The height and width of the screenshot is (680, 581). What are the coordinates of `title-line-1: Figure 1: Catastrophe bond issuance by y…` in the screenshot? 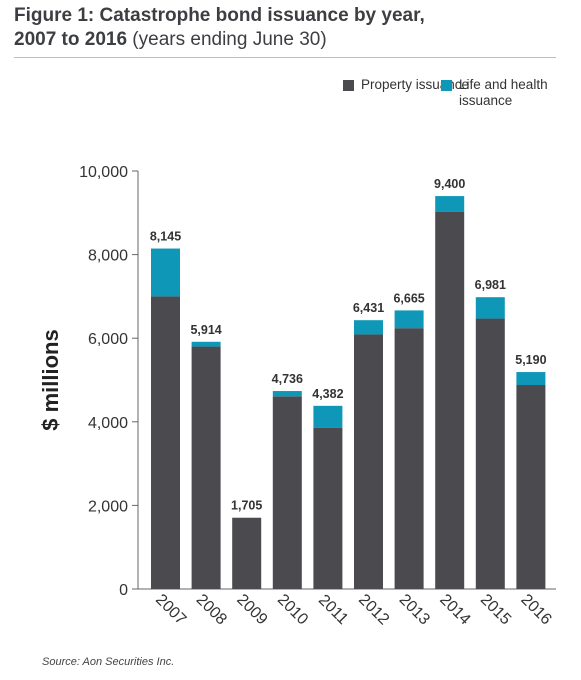 It's located at (219, 15).